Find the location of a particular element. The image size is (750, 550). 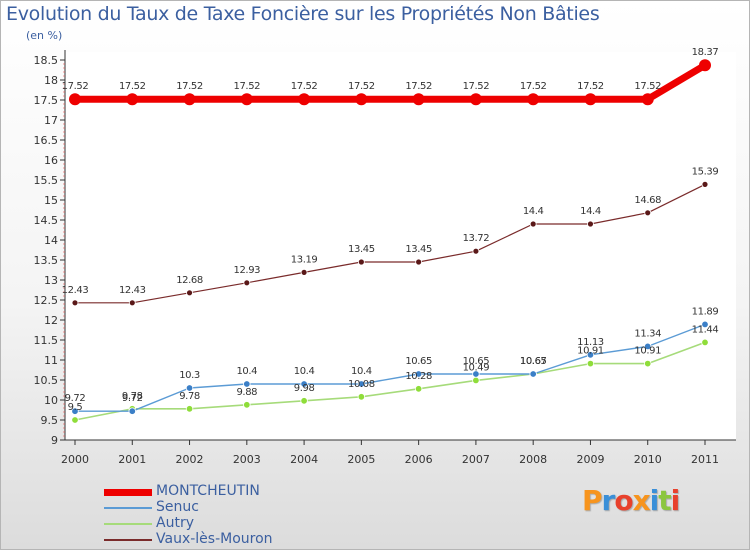

x-tick-label: 2008 is located at coordinates (533, 459).